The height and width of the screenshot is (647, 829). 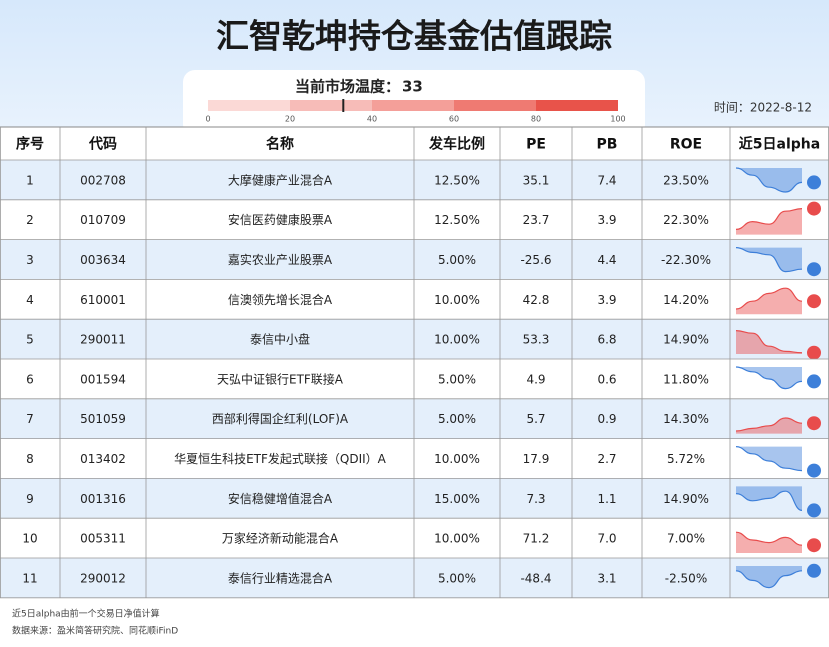 I want to click on cell: -25.6, so click(x=535, y=260).